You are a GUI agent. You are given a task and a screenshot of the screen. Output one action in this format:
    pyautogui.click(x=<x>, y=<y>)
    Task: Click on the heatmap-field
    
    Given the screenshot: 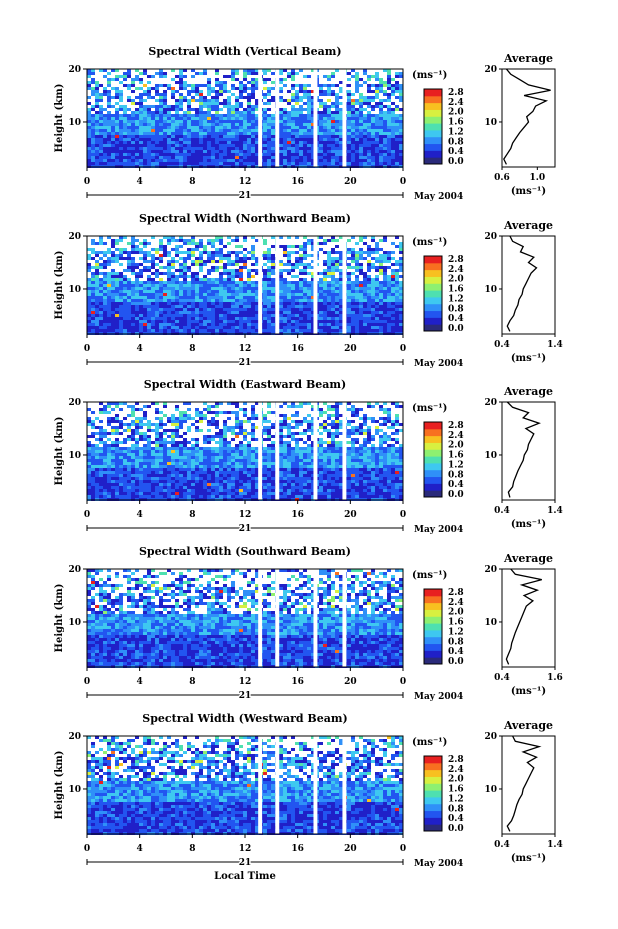 What is the action you would take?
    pyautogui.click(x=245, y=618)
    